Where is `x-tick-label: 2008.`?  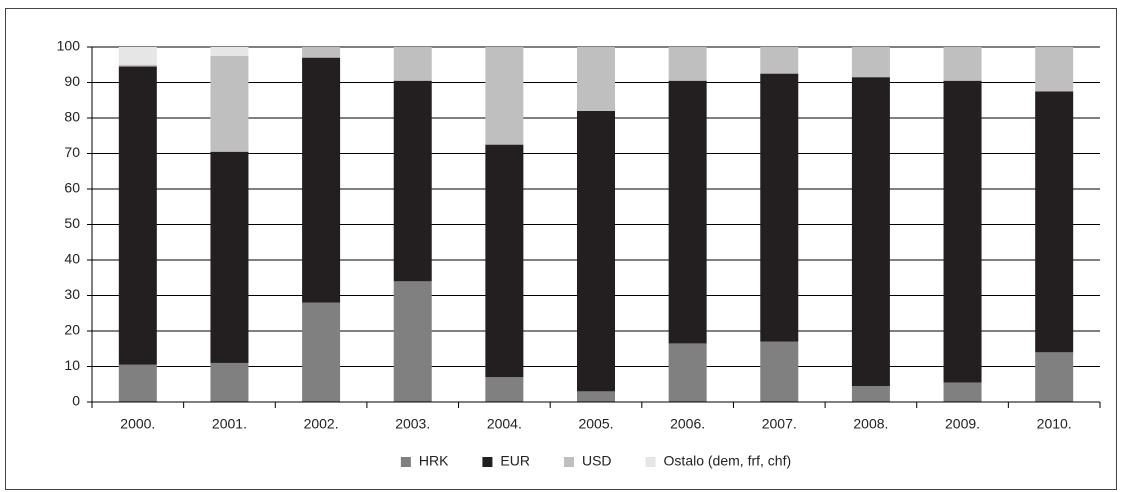
x-tick-label: 2008. is located at coordinates (870, 424).